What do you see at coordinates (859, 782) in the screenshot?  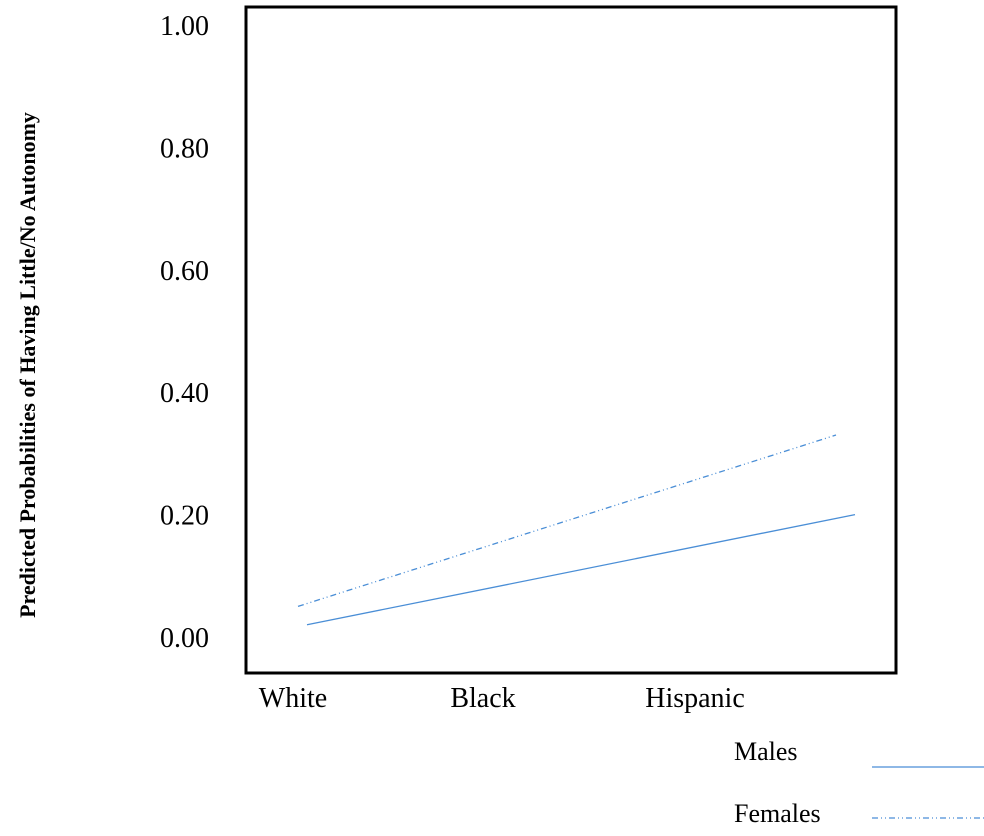 I see `legend: Males Females` at bounding box center [859, 782].